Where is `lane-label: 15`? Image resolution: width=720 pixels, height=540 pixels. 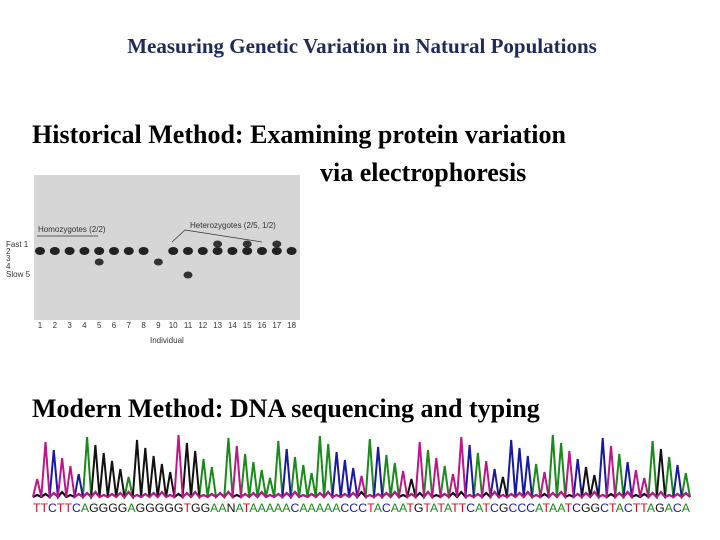 lane-label: 15 is located at coordinates (247, 325).